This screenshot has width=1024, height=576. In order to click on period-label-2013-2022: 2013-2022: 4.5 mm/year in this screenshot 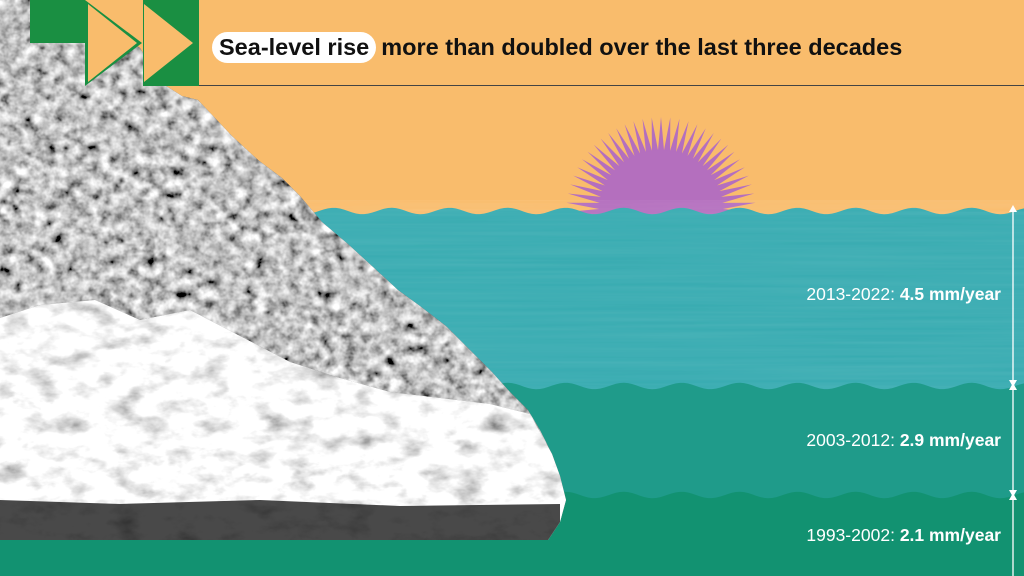, I will do `click(903, 294)`.